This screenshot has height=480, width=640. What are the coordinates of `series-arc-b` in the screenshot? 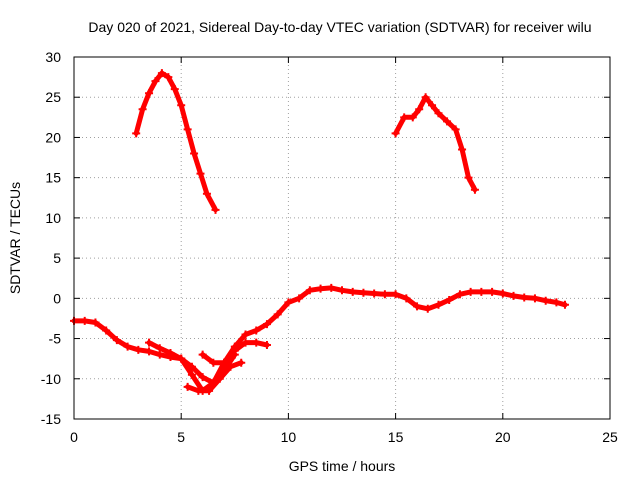 It's located at (435, 143).